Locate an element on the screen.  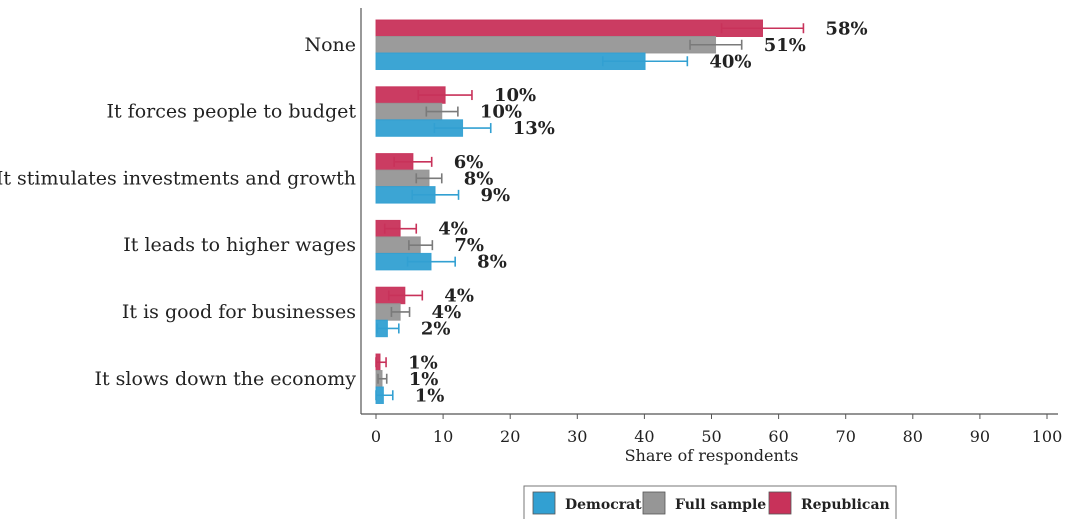
data-label-democrat-it-leads-to-higher-wages: 8% is located at coordinates (492, 262).